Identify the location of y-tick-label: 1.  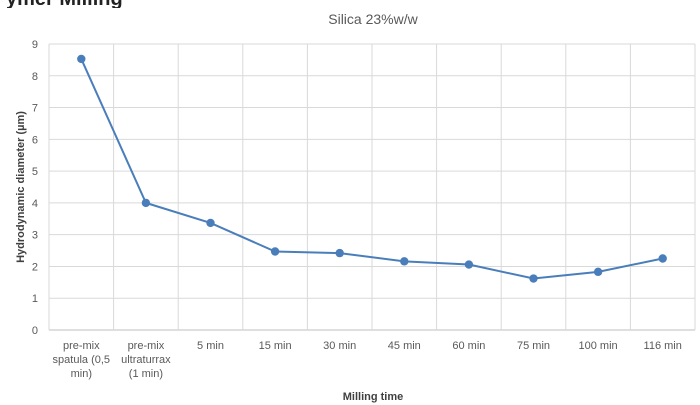
(35, 299).